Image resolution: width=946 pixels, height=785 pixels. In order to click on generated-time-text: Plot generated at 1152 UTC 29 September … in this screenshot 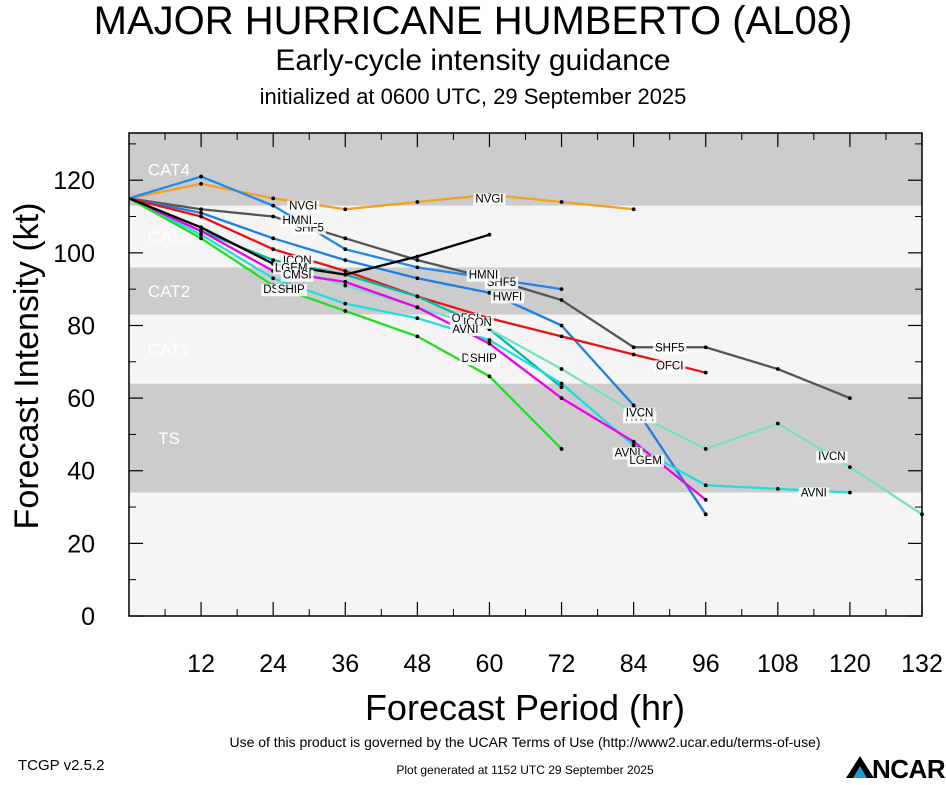, I will do `click(525, 770)`.